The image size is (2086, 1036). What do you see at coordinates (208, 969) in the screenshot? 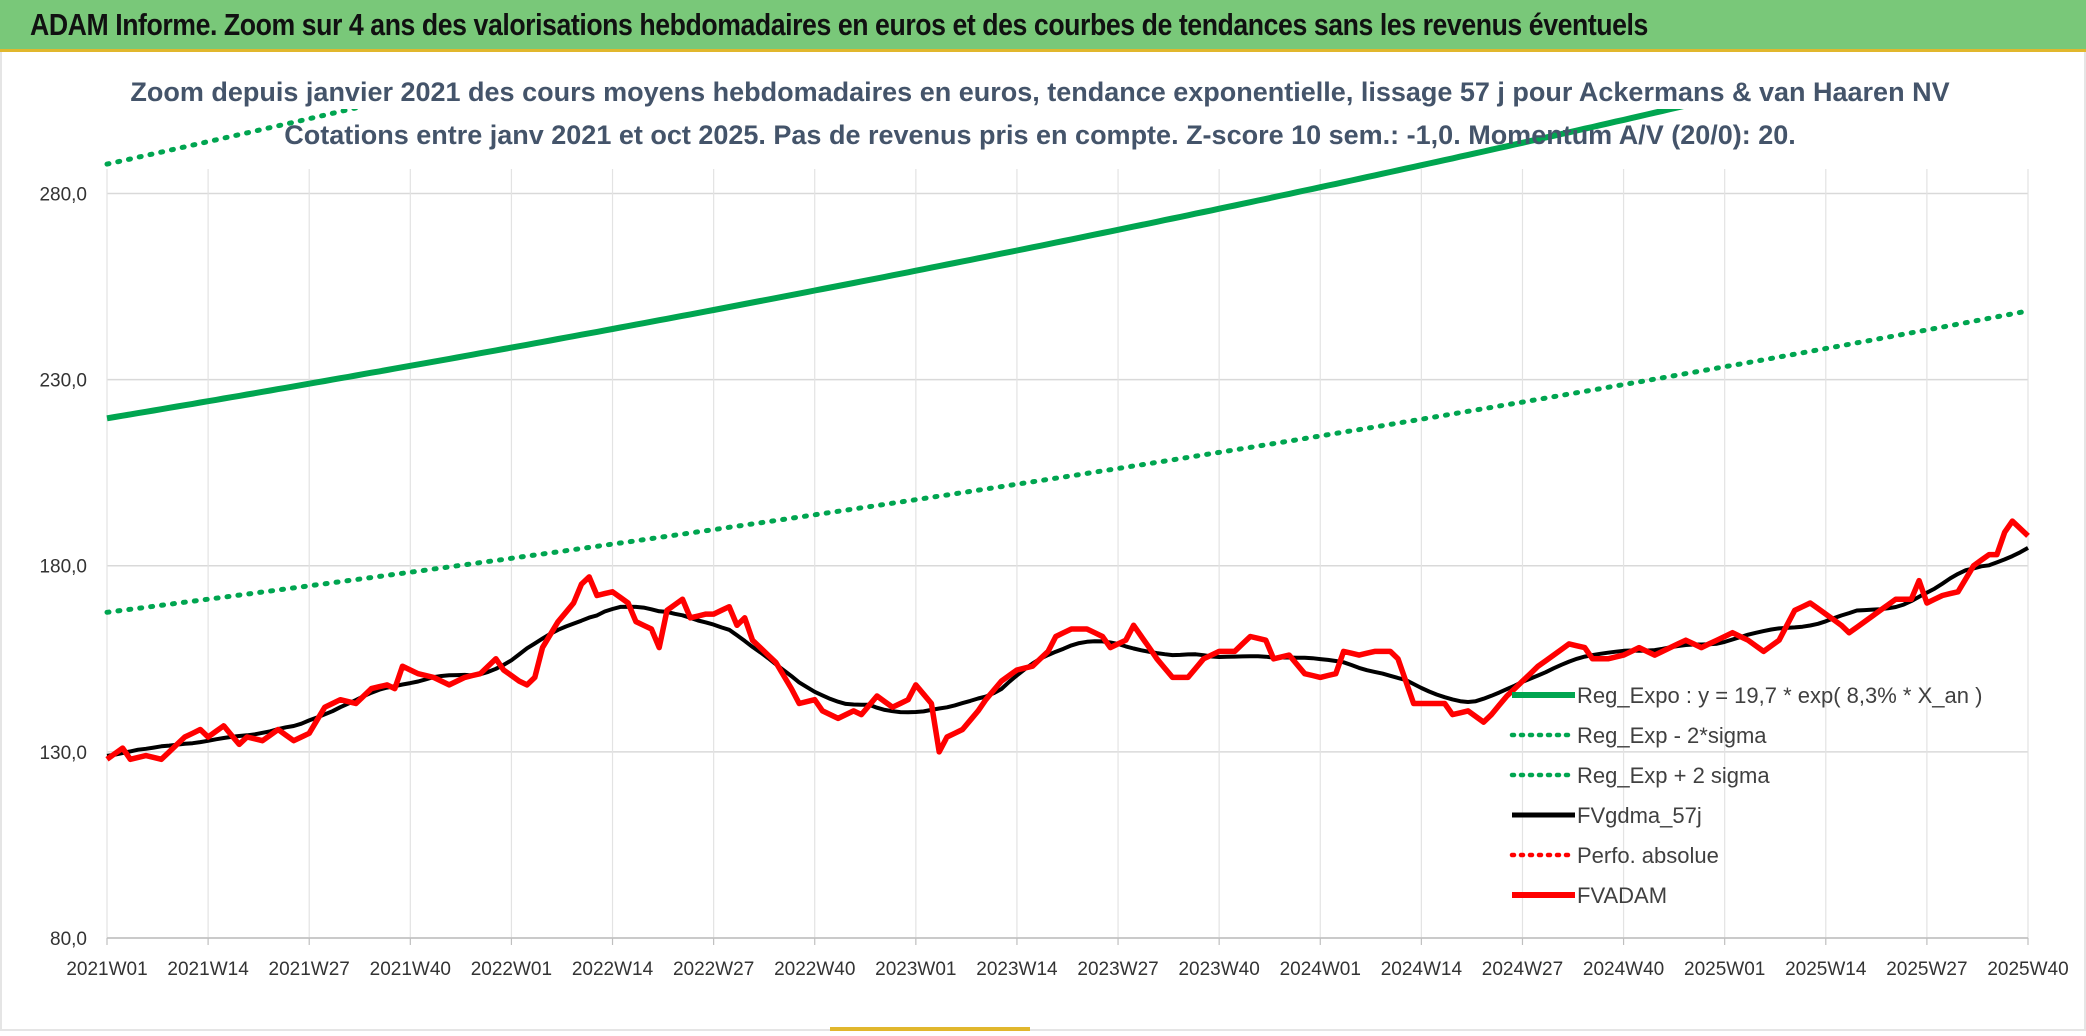
I see `x-tick-label: 2021W14` at bounding box center [208, 969].